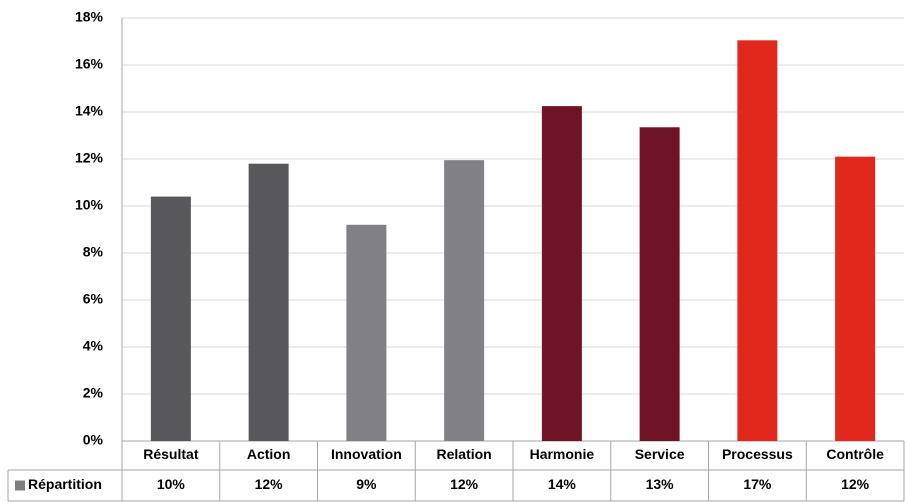  I want to click on y-tick-label: 16%, so click(89, 64).